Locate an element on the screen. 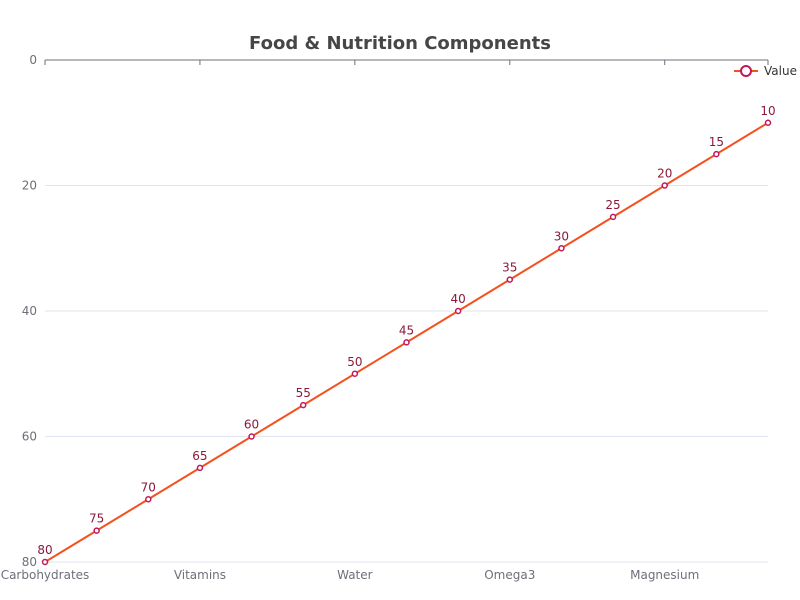  data-label: 30 is located at coordinates (561, 236).